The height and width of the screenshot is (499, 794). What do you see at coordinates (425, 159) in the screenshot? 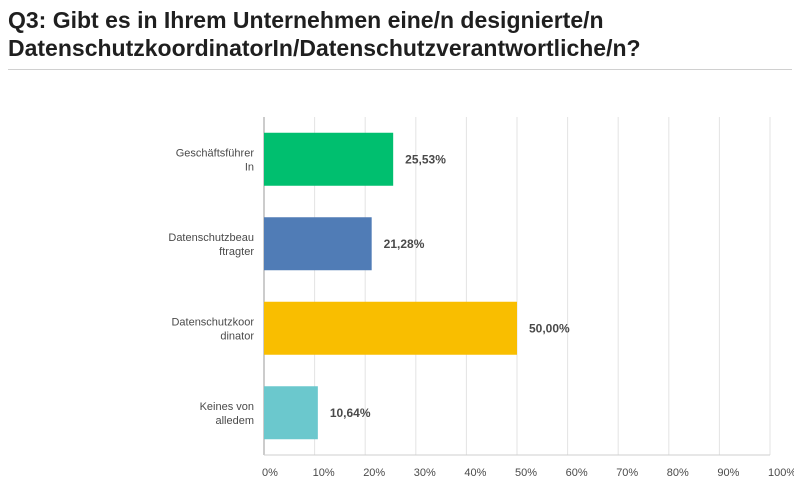
I see `data-label: 25,53%` at bounding box center [425, 159].